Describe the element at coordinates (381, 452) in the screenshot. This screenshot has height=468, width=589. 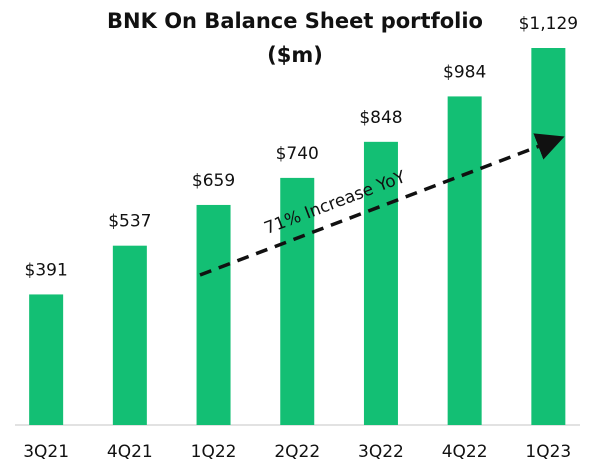
I see `x-tick-label: 3Q22` at that location.